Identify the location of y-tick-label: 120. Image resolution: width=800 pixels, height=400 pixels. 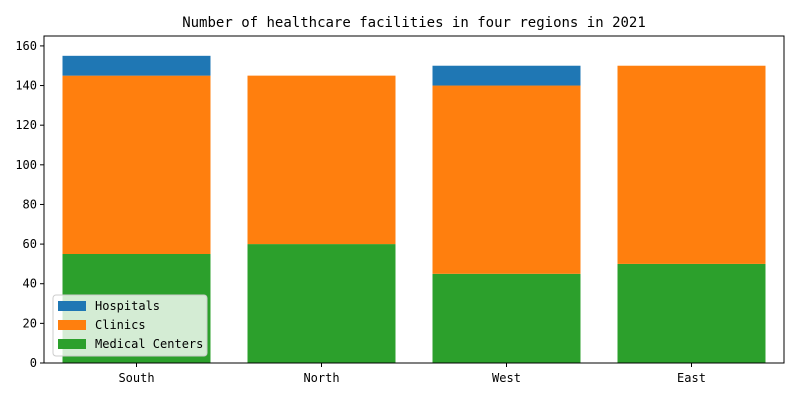
(26, 125).